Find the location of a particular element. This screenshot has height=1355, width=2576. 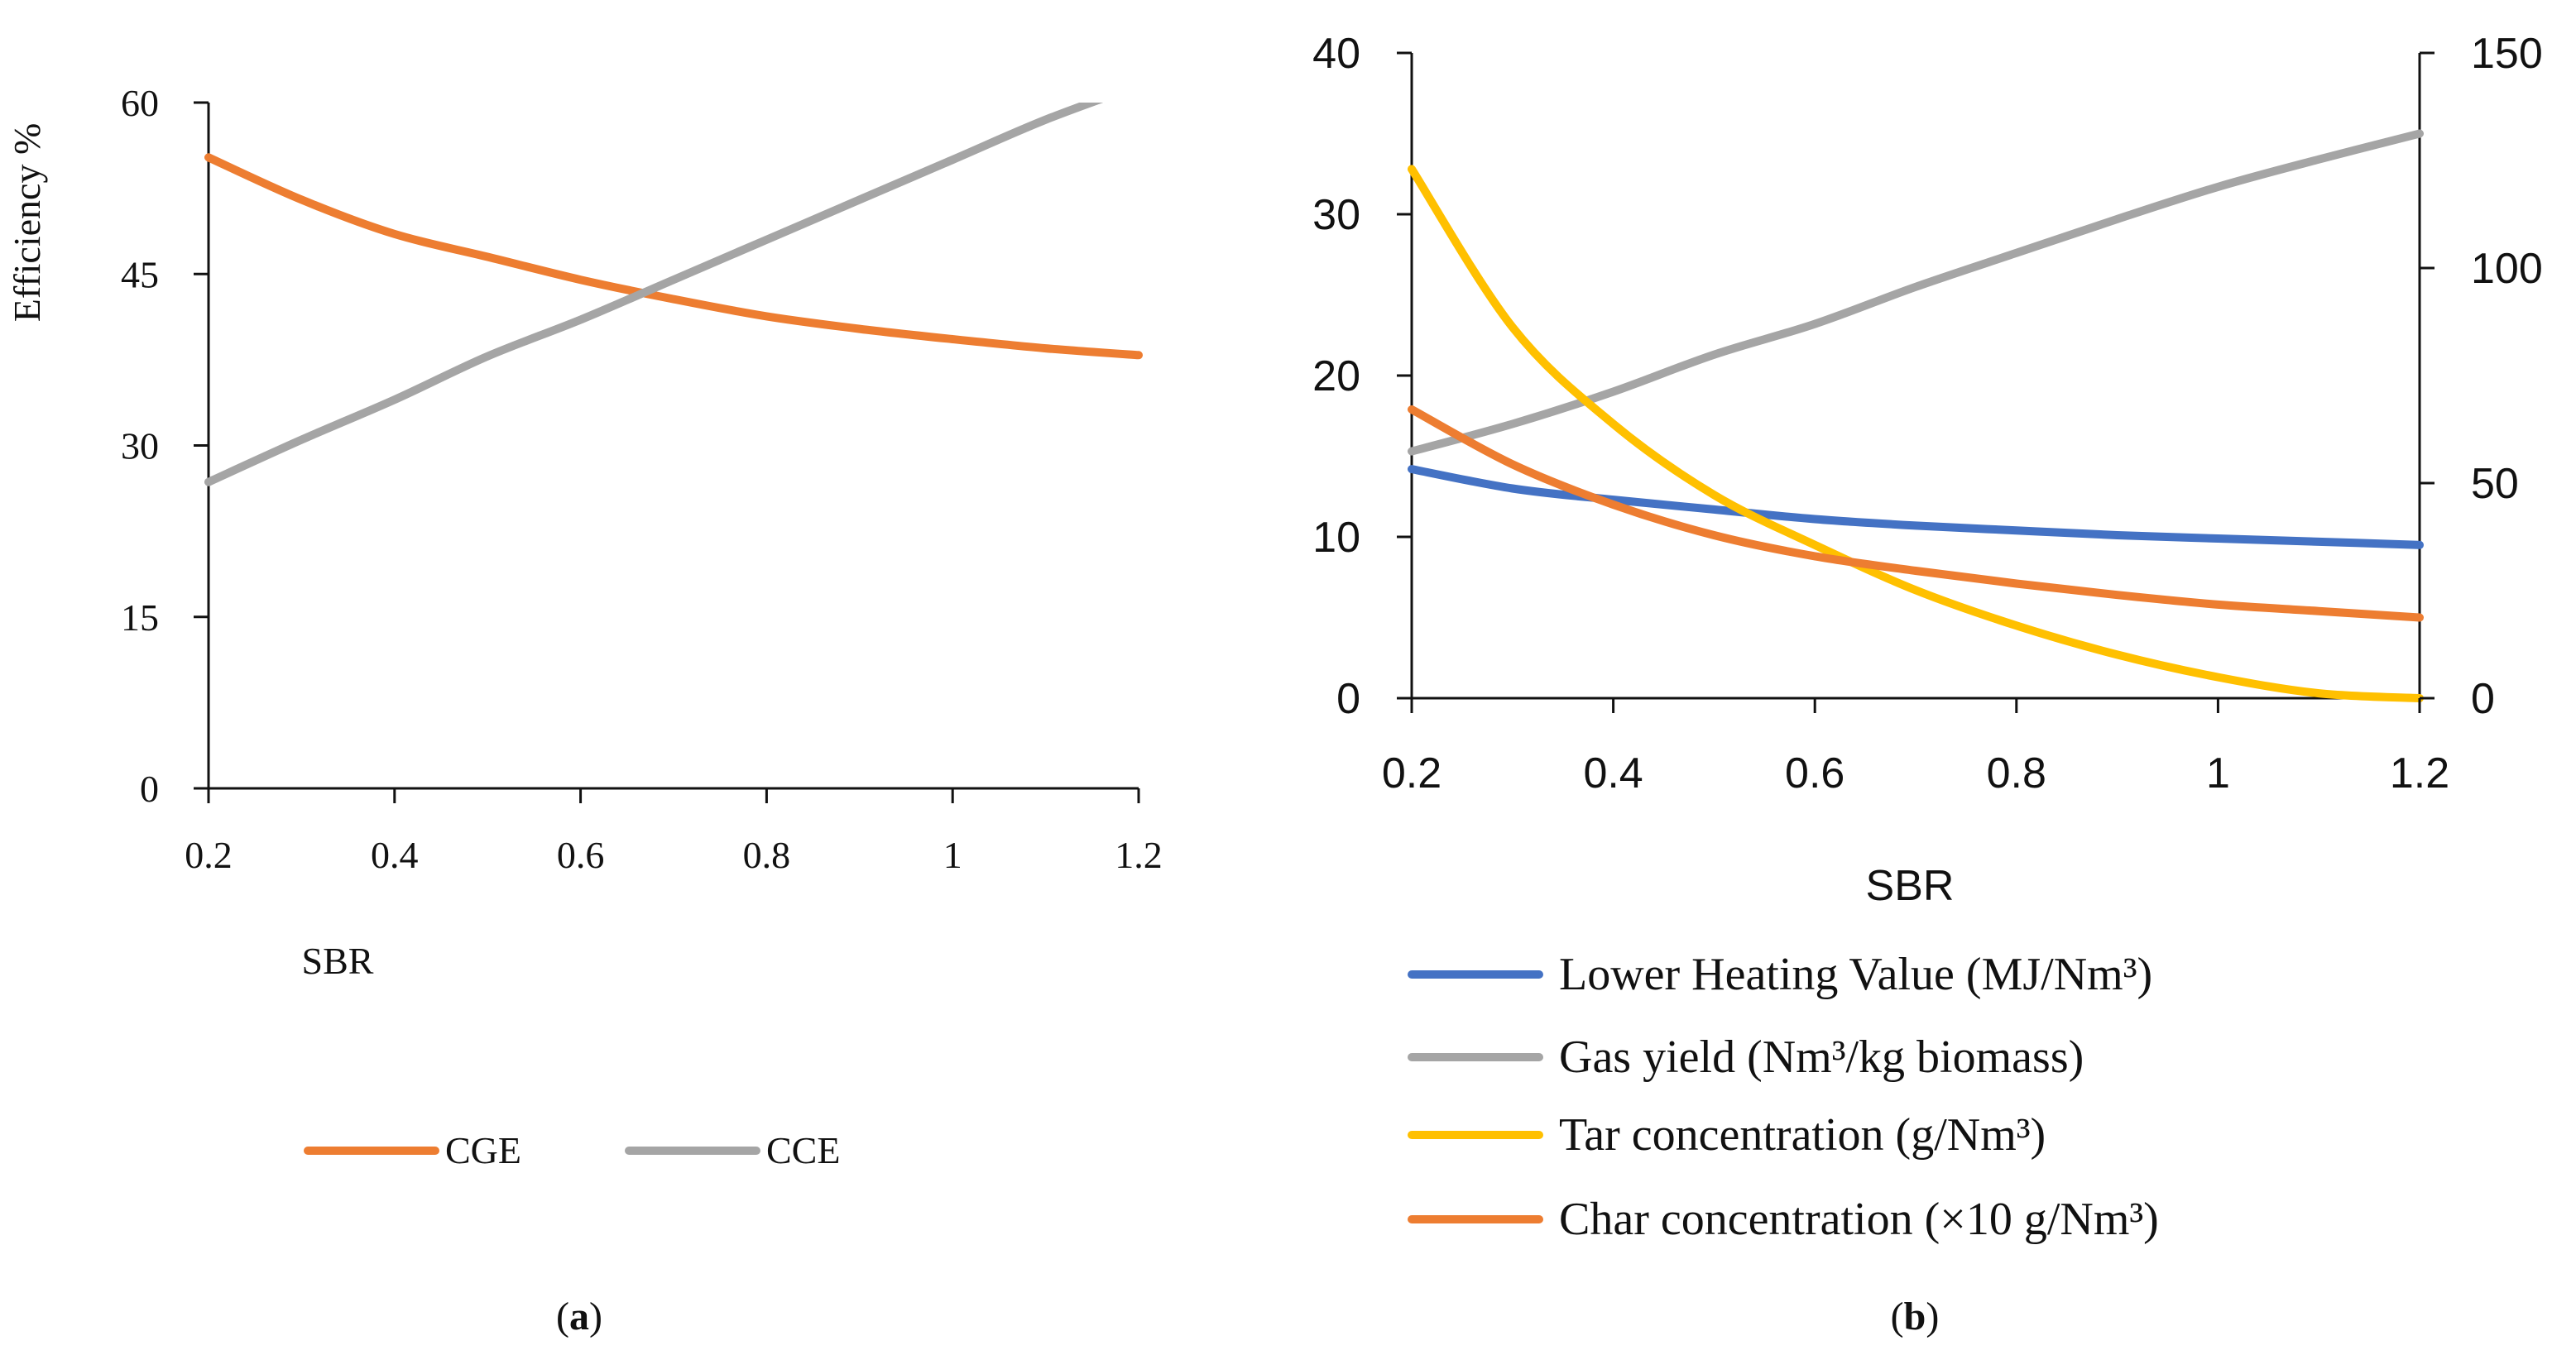

panel-b-letter: b is located at coordinates (1915, 1316).